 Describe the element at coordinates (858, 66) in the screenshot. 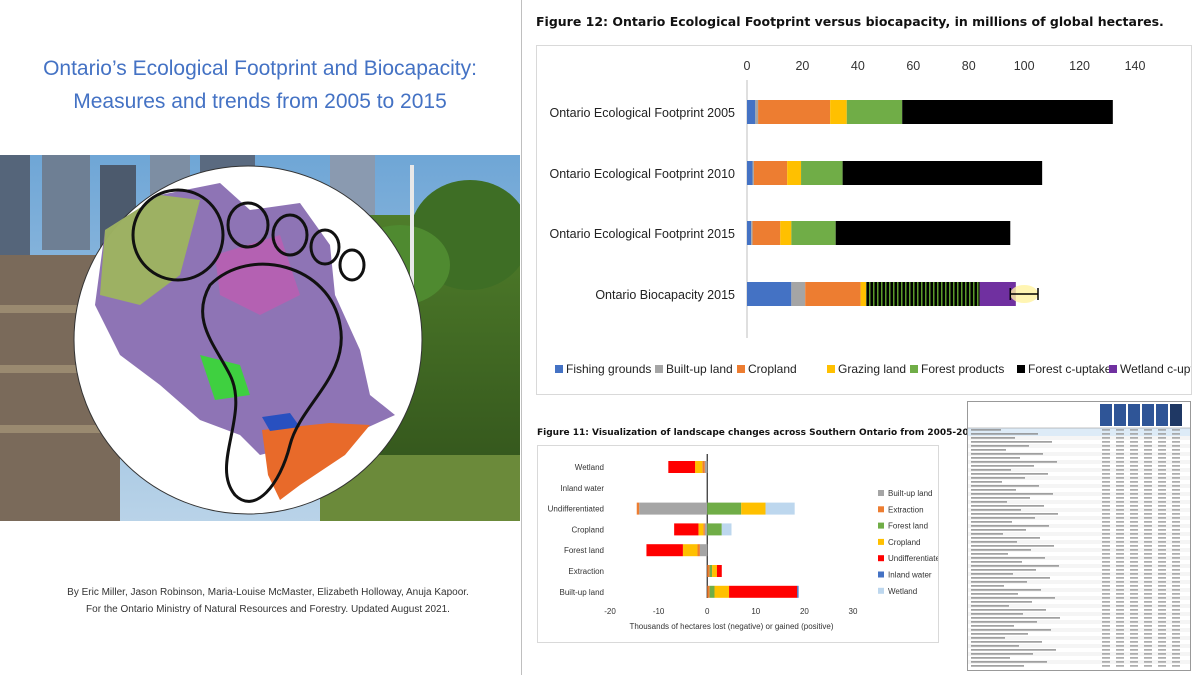

I see `fig12-x-tick-label: 40` at that location.